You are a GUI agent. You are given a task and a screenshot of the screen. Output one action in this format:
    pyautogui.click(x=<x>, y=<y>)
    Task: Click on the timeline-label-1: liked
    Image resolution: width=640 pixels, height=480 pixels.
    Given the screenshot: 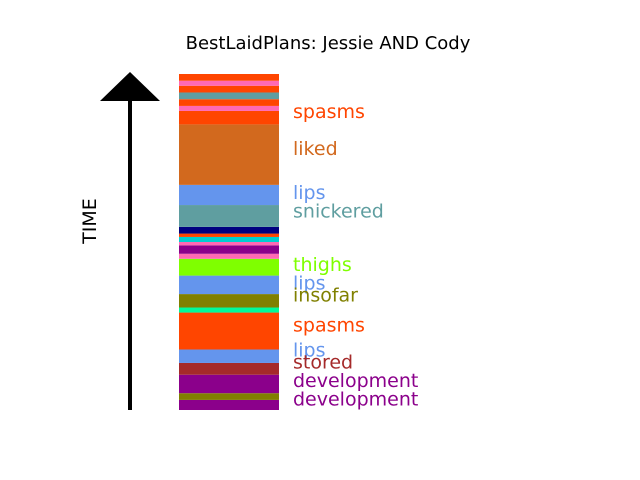 What is the action you would take?
    pyautogui.click(x=315, y=149)
    